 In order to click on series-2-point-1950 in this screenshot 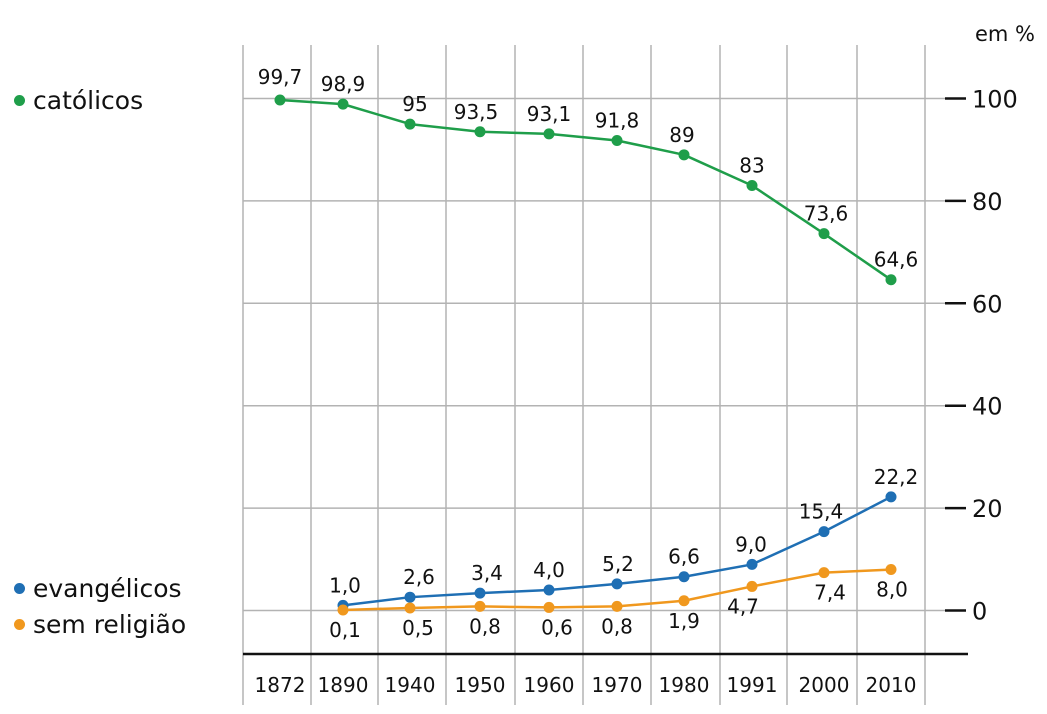, I will do `click(480, 606)`.